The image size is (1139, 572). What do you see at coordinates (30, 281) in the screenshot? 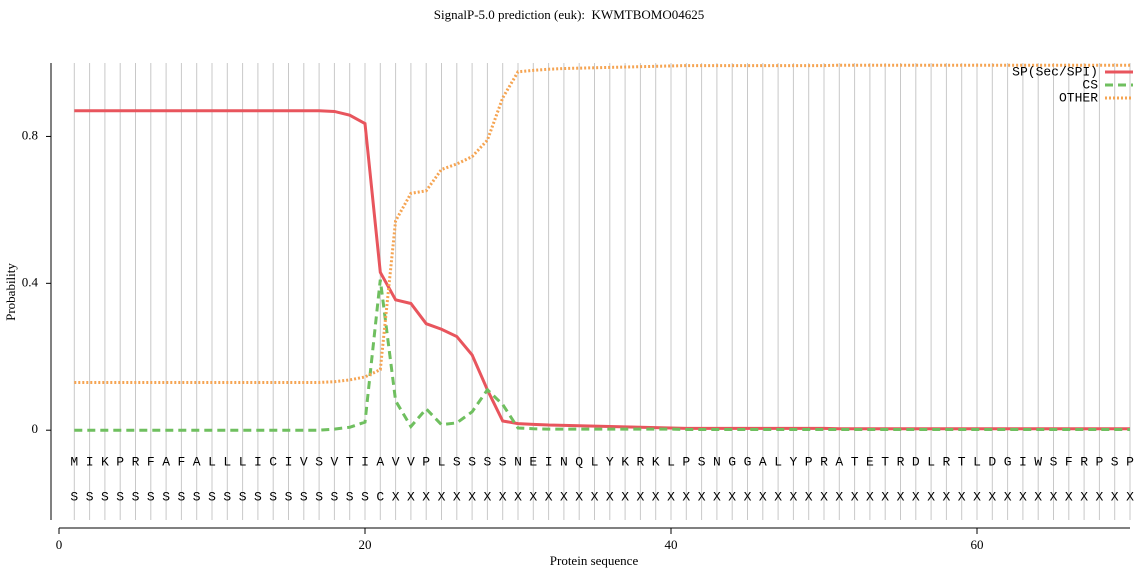
I see `y-tick-label: 0.4` at bounding box center [30, 281].